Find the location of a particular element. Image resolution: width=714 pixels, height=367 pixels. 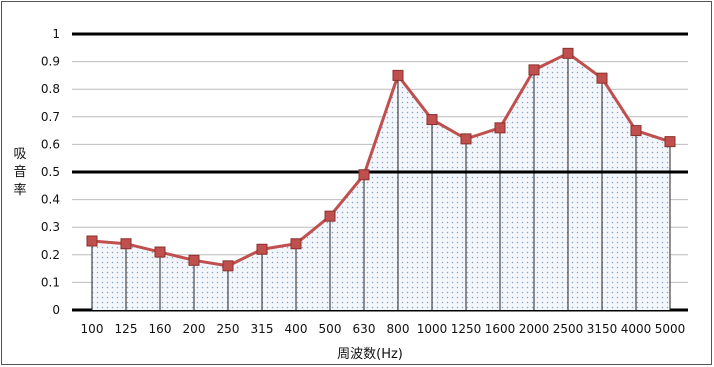

x-tick-label: 1250 is located at coordinates (466, 329).